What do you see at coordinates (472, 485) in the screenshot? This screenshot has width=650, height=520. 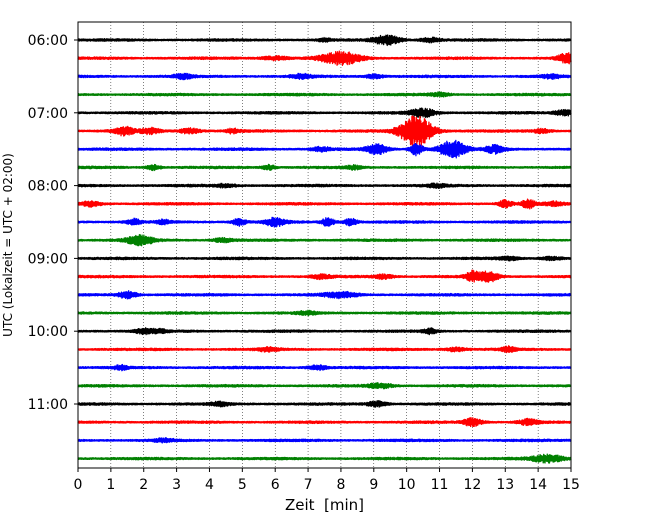 I see `x-tick-label-12: 12` at bounding box center [472, 485].